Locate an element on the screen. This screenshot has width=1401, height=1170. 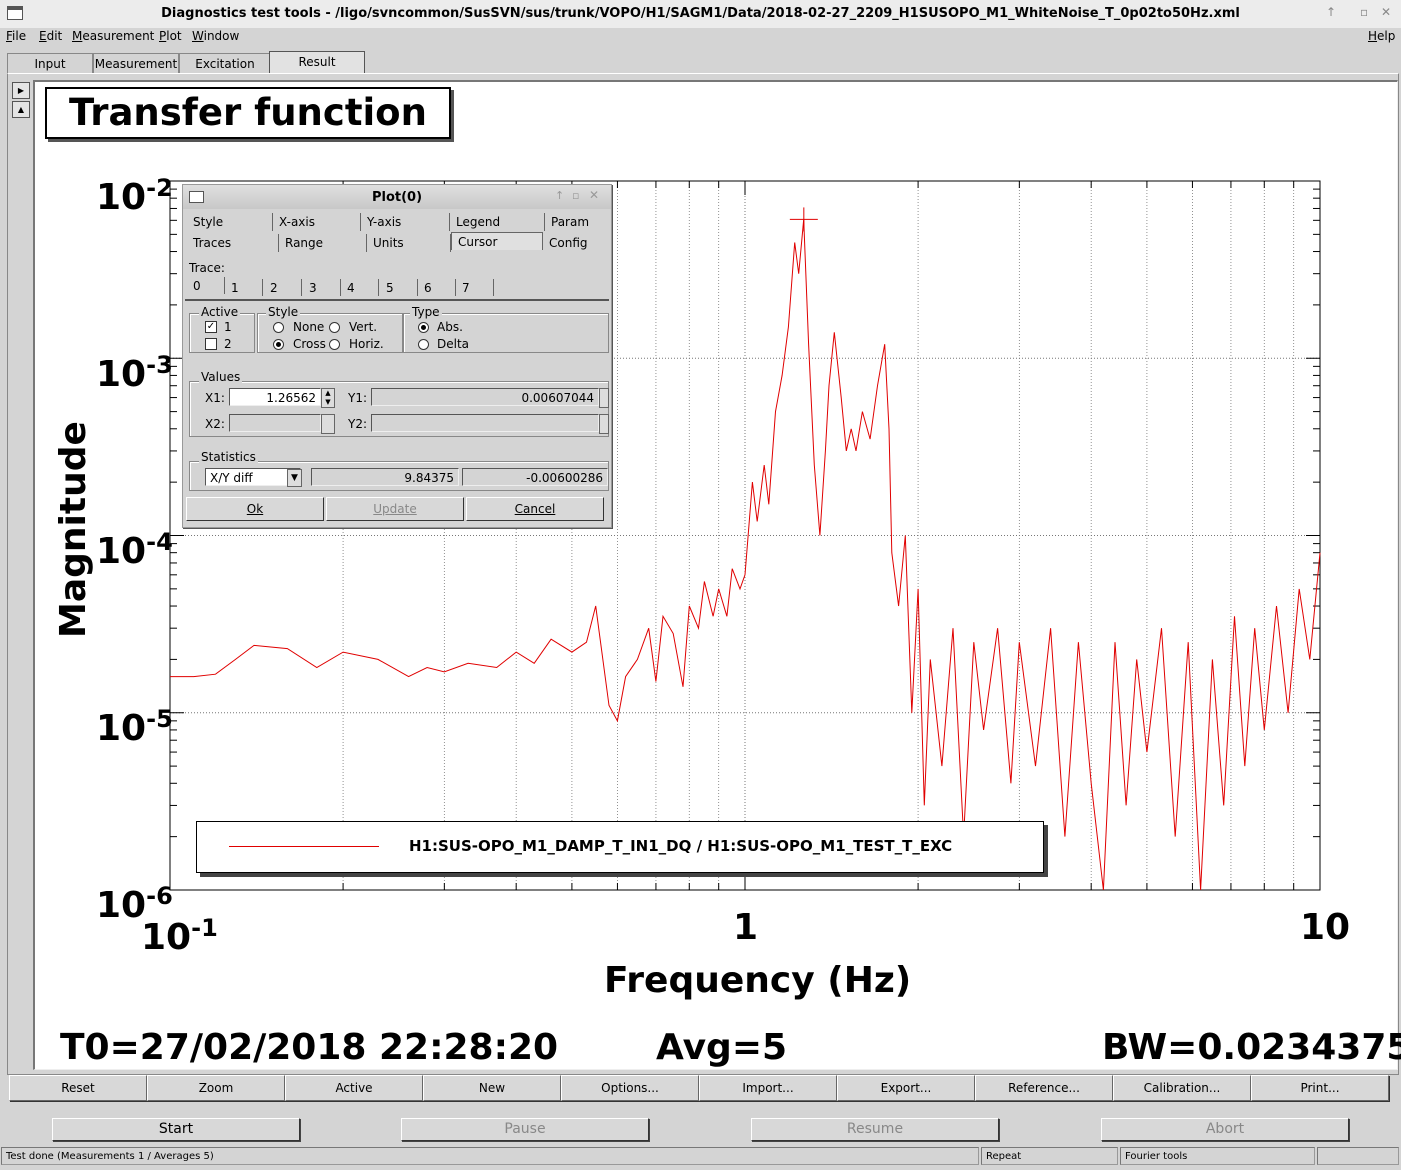
trace-tab-1: 1 is located at coordinates (244, 287).